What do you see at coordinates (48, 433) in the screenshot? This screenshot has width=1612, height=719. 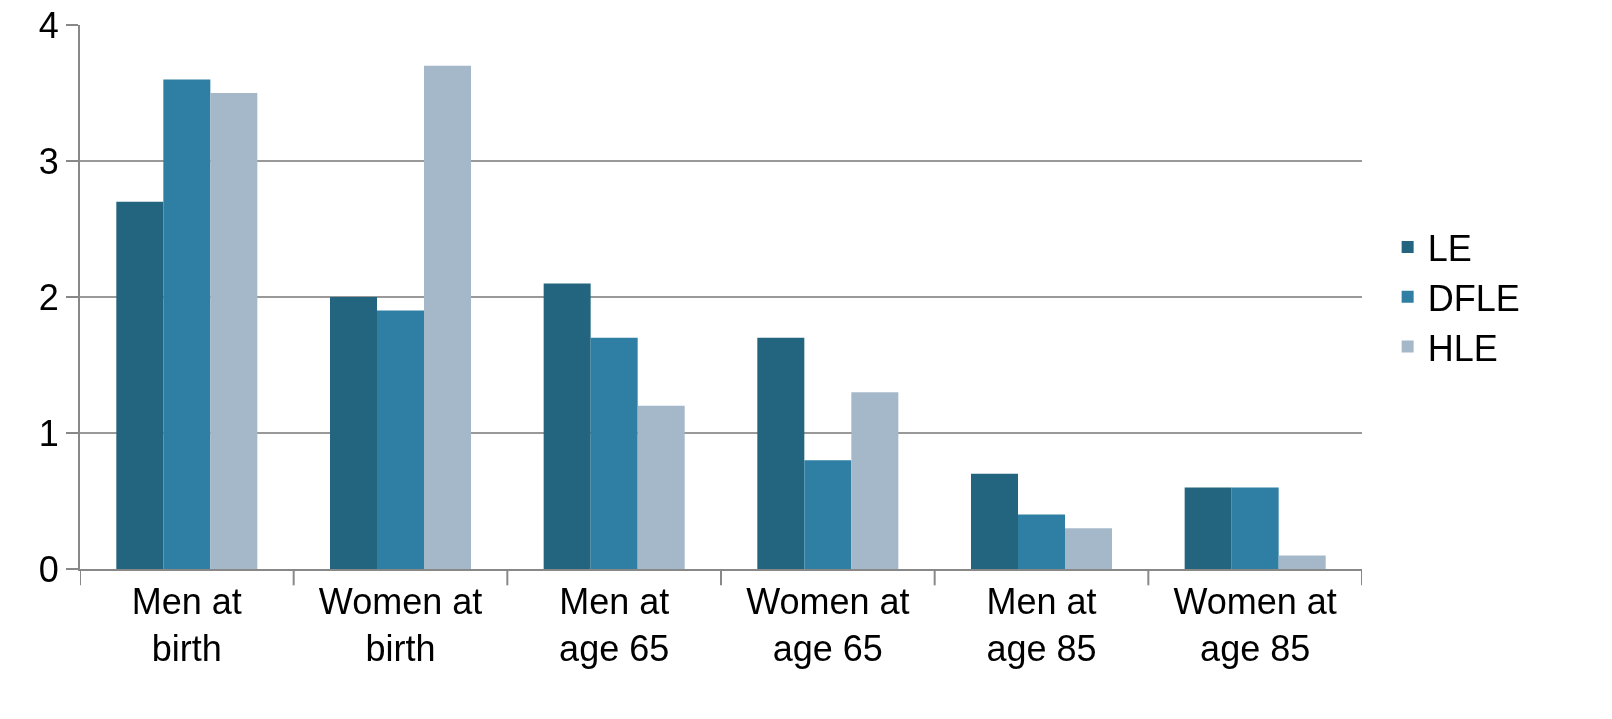 I see `y-tick-label: 1` at bounding box center [48, 433].